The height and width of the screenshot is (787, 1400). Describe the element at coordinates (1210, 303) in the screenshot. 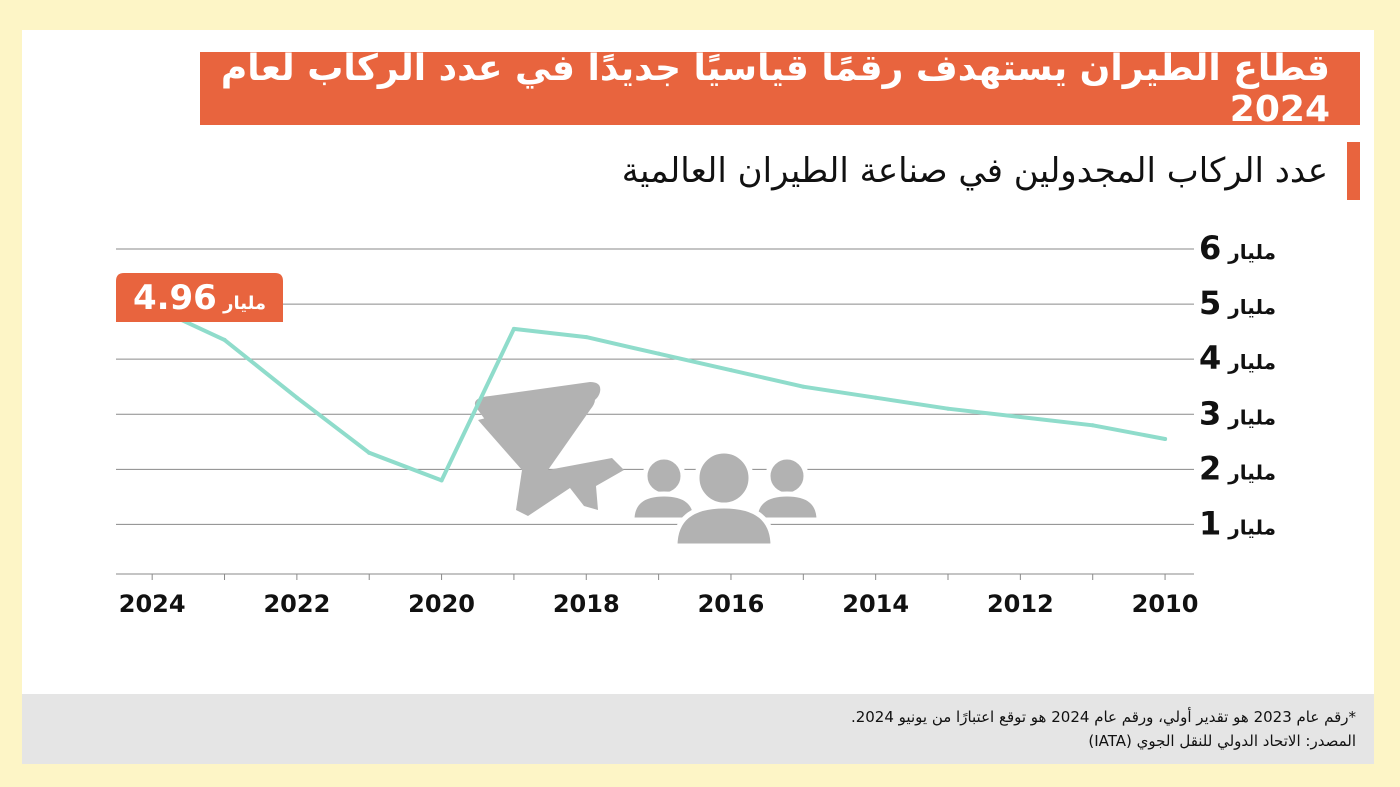

I see `y-tick-number: 5` at that location.